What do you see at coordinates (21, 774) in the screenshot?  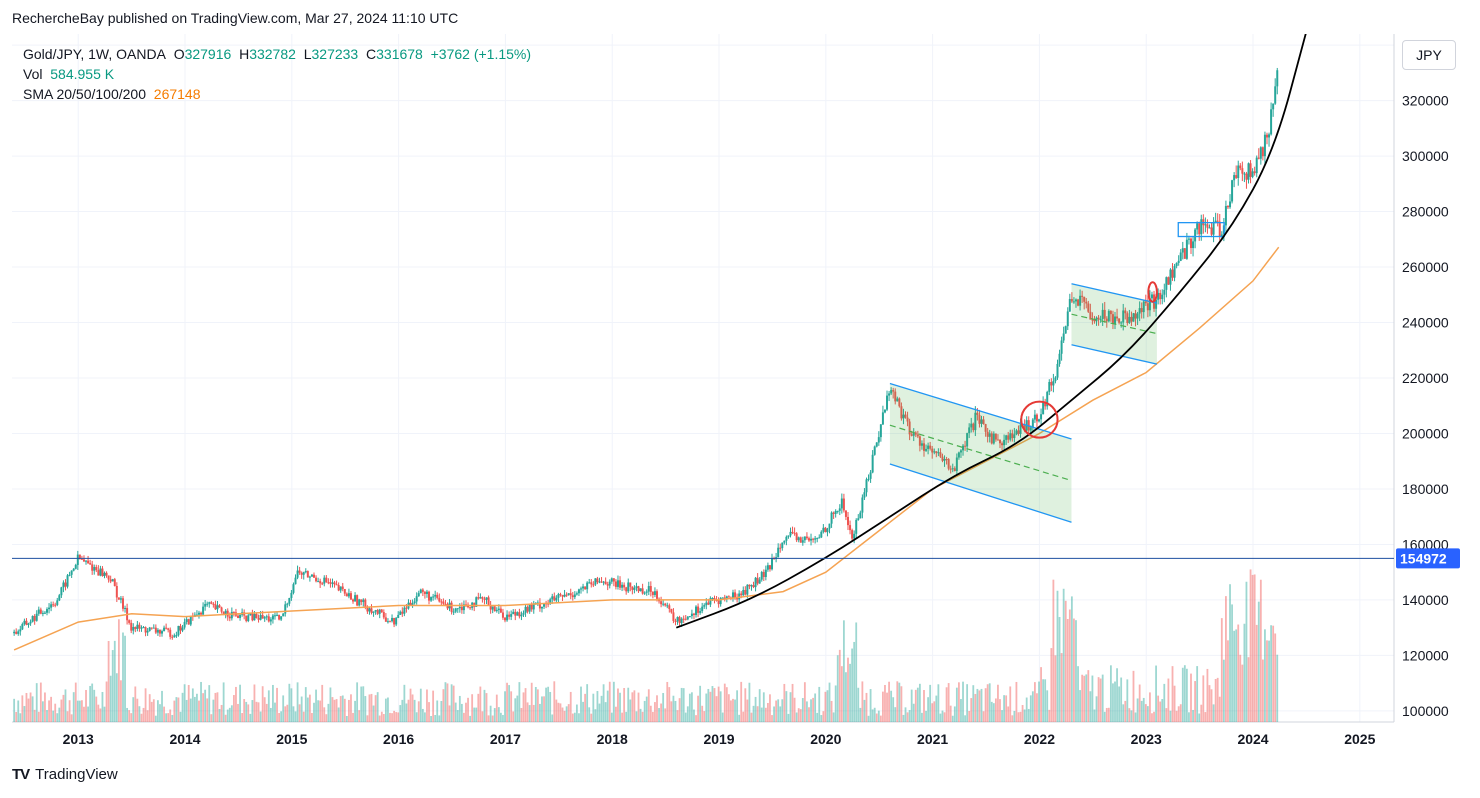 I see `tradingview-logo-icon: TV` at bounding box center [21, 774].